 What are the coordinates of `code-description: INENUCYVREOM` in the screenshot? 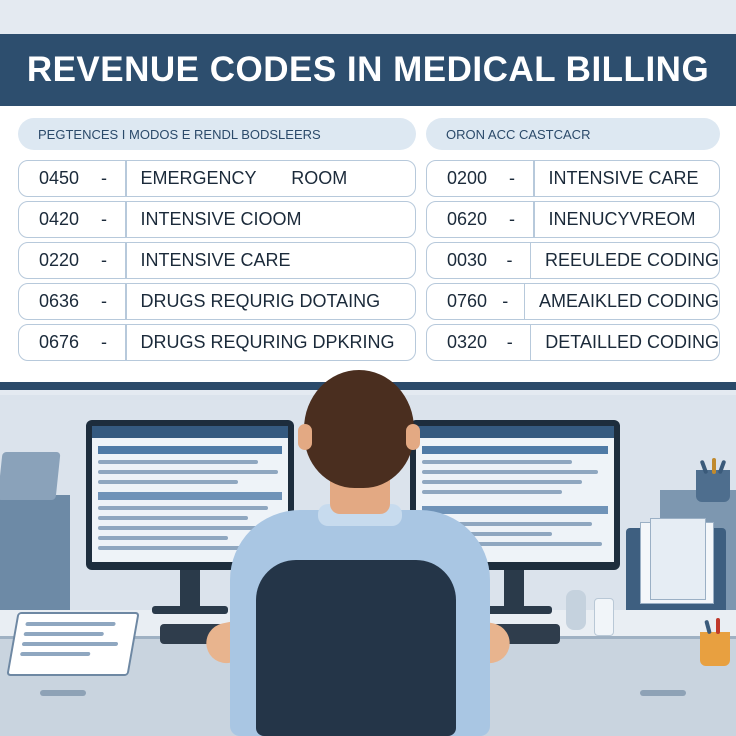 It's located at (622, 219).